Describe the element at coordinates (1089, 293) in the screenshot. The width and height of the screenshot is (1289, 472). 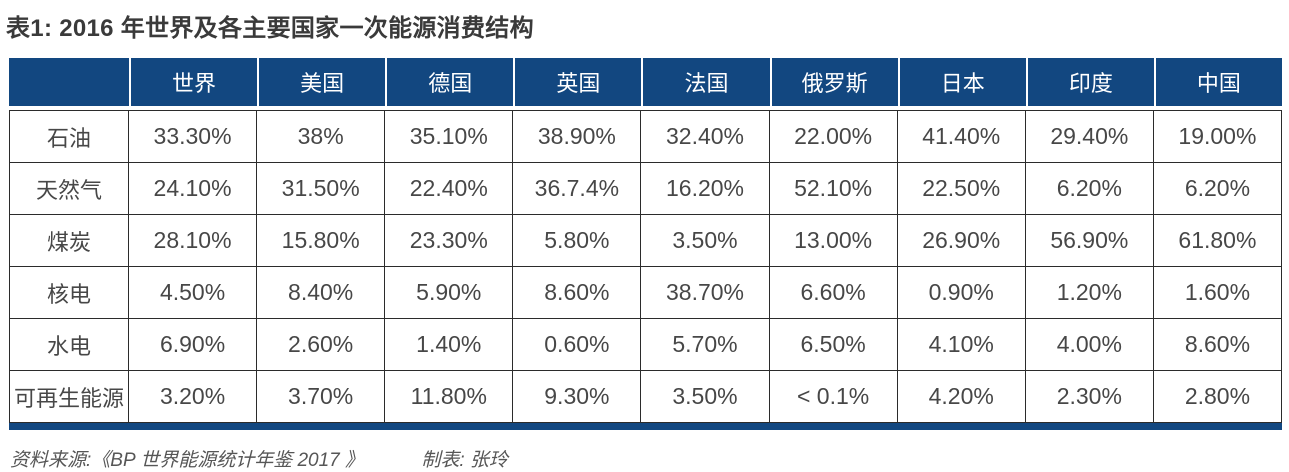
I see `data-cell: 1.20%` at that location.